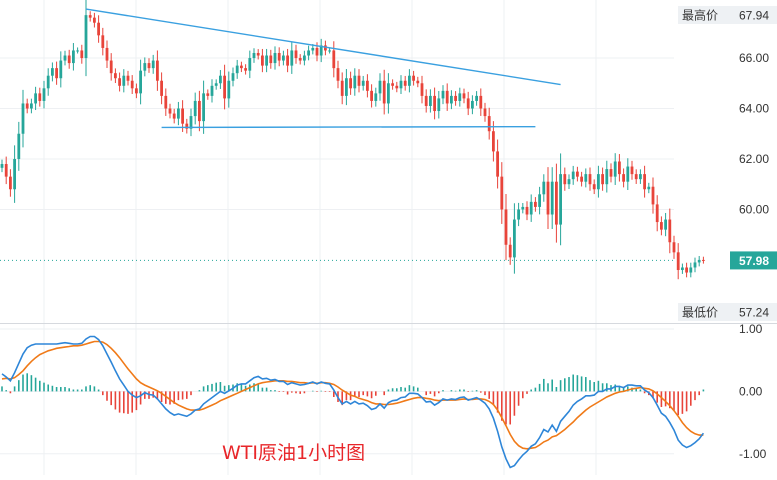 This screenshot has height=480, width=777. What do you see at coordinates (348, 127) in the screenshot?
I see `trendline` at bounding box center [348, 127].